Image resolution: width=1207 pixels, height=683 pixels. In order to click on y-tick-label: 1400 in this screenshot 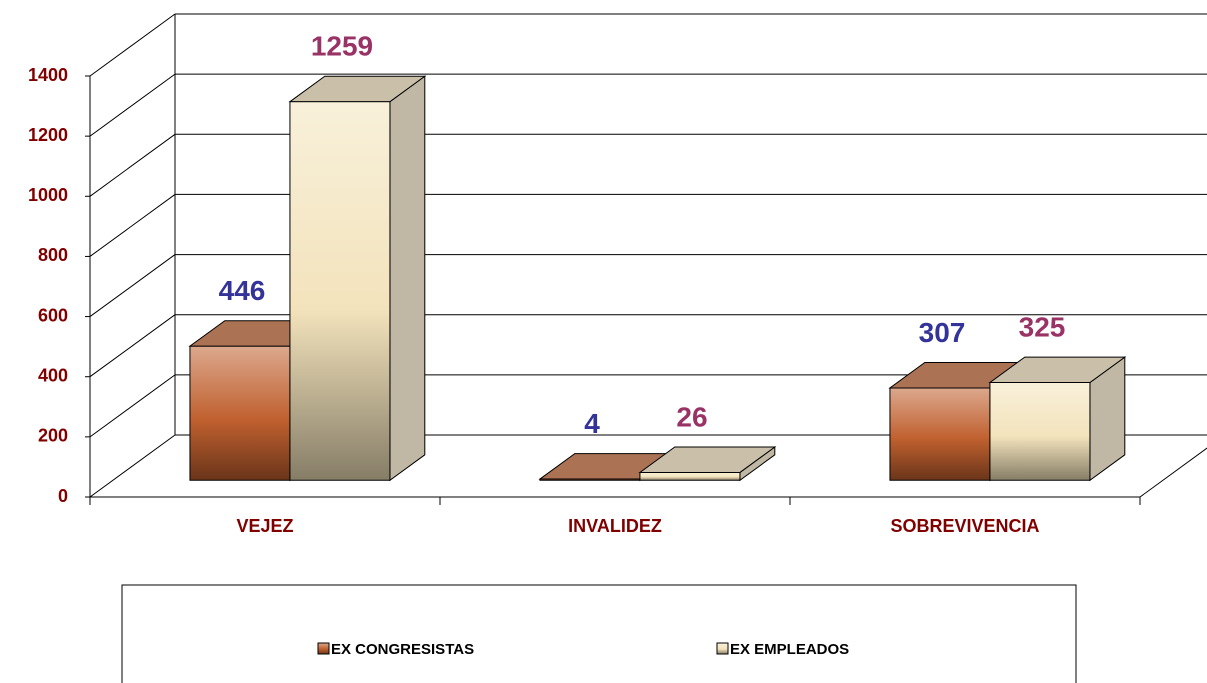, I will do `click(48, 75)`.